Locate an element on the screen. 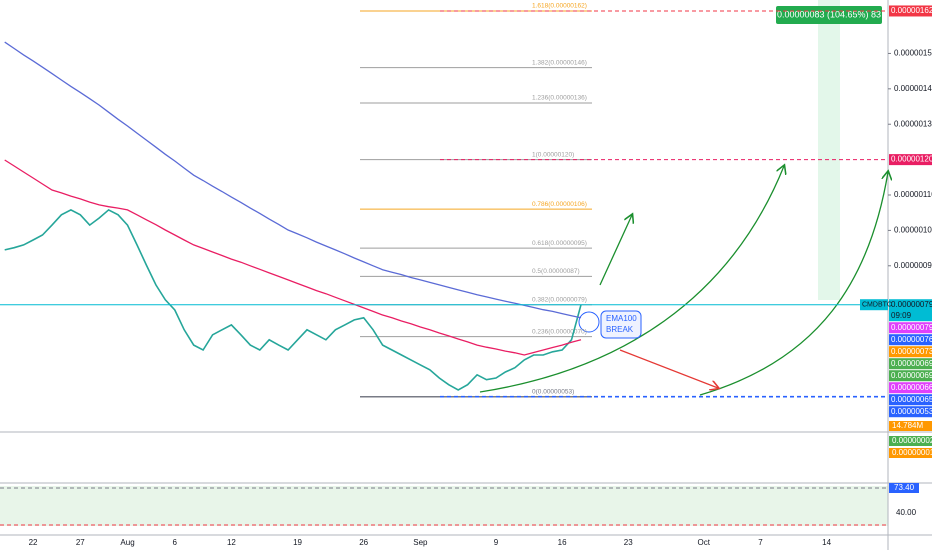  macd-label: 0.00000002 is located at coordinates (912, 440).